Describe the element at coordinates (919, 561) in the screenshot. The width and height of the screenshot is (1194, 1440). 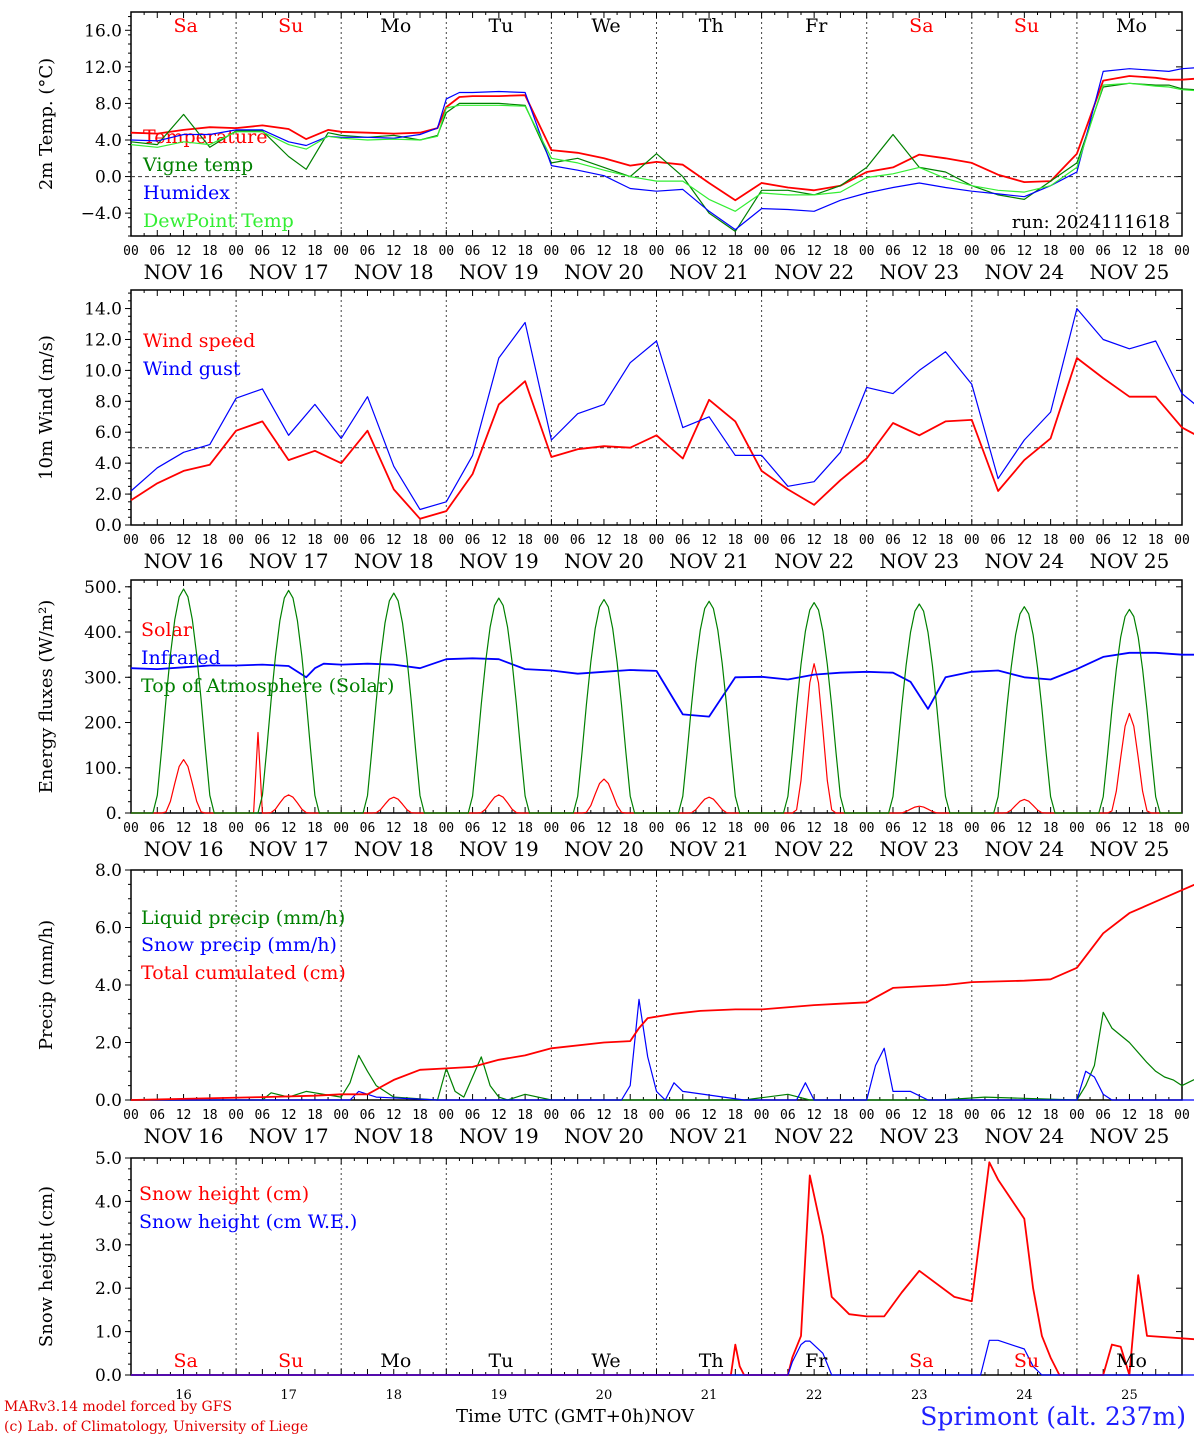
I see `date-label: NOV 23` at that location.